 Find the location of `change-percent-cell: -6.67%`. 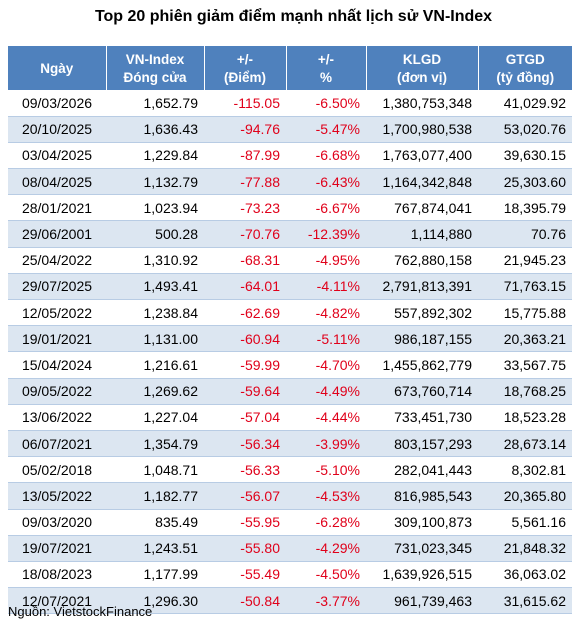

change-percent-cell: -6.67% is located at coordinates (326, 208).